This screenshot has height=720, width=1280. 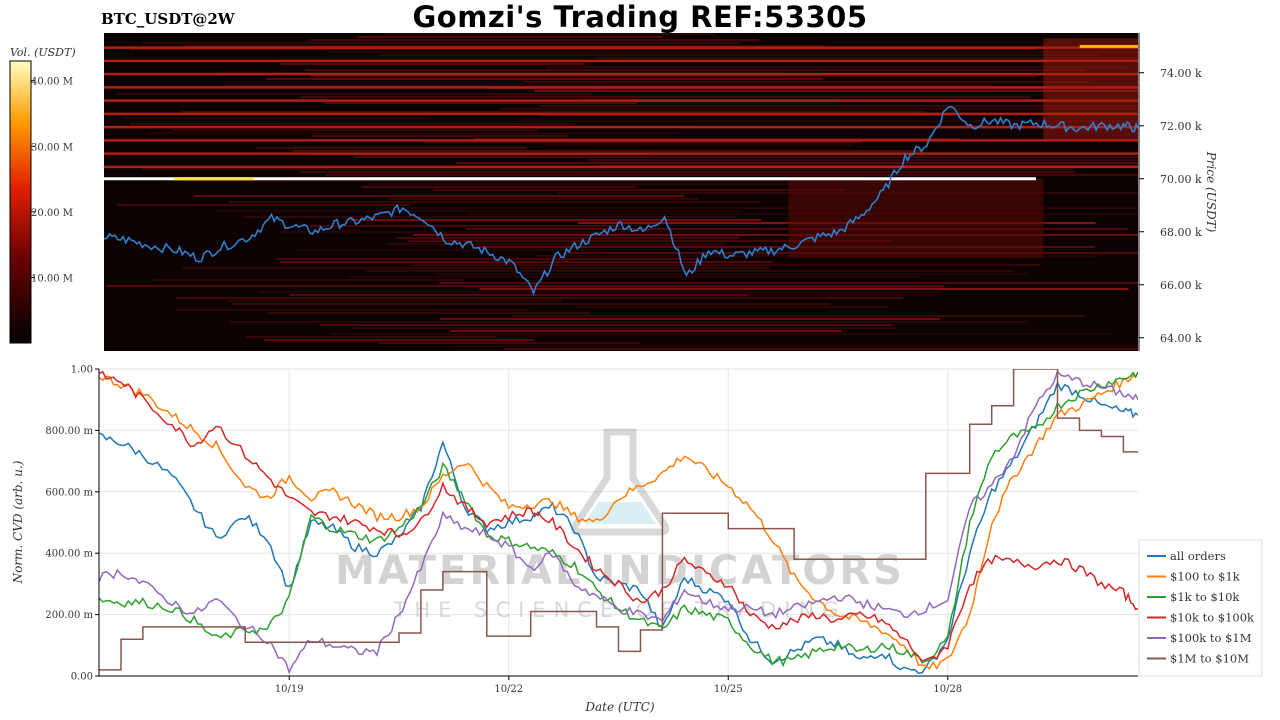 What do you see at coordinates (52, 278) in the screenshot?
I see `colorbar-tick-label: 10.00 M` at bounding box center [52, 278].